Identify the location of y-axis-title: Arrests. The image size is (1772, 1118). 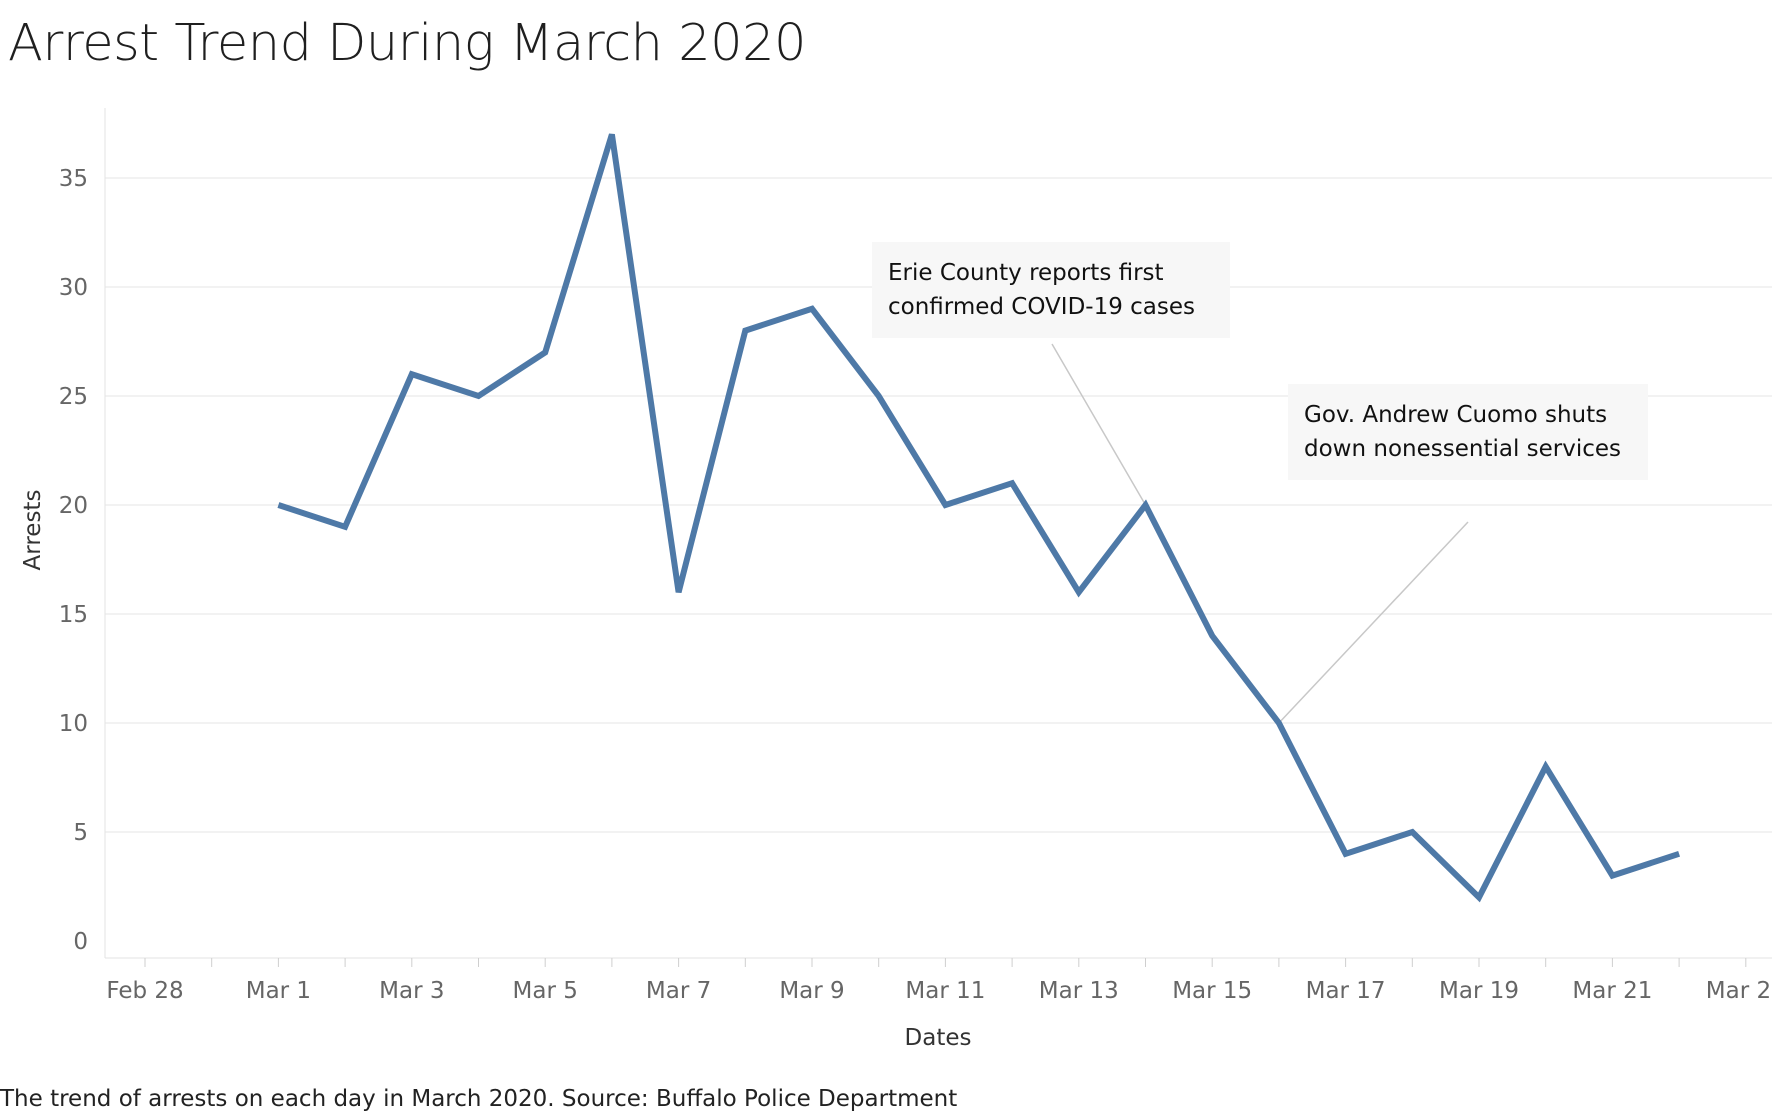
(33, 530).